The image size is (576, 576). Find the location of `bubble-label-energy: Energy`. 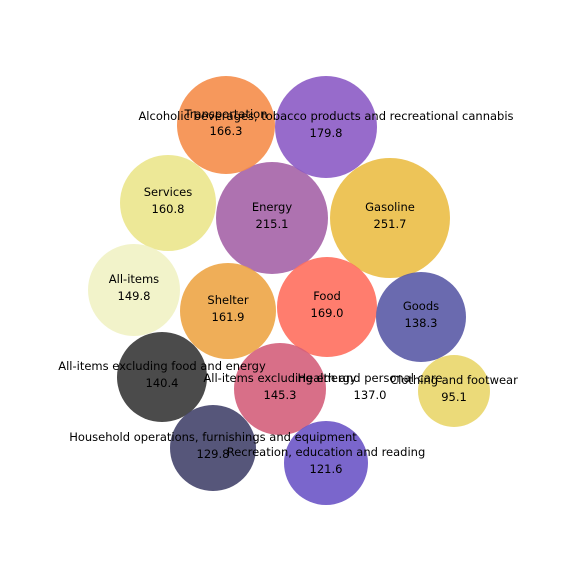

bubble-label-energy: Energy is located at coordinates (272, 207).